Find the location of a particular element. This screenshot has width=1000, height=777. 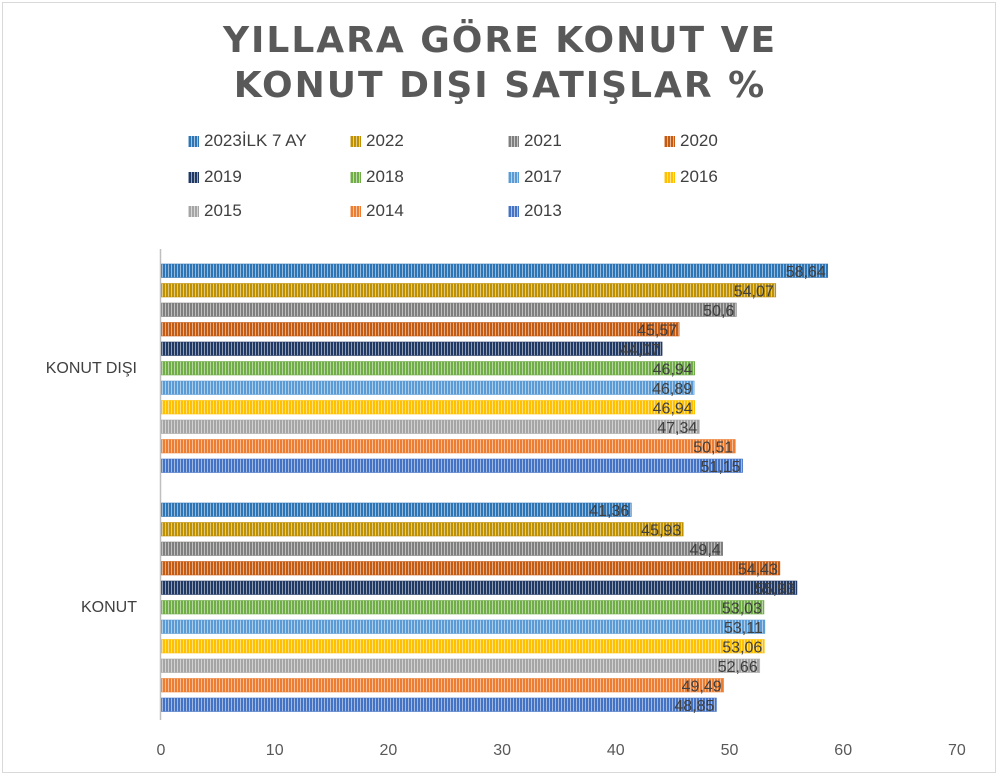

legend-item: 2018 is located at coordinates (377, 177).